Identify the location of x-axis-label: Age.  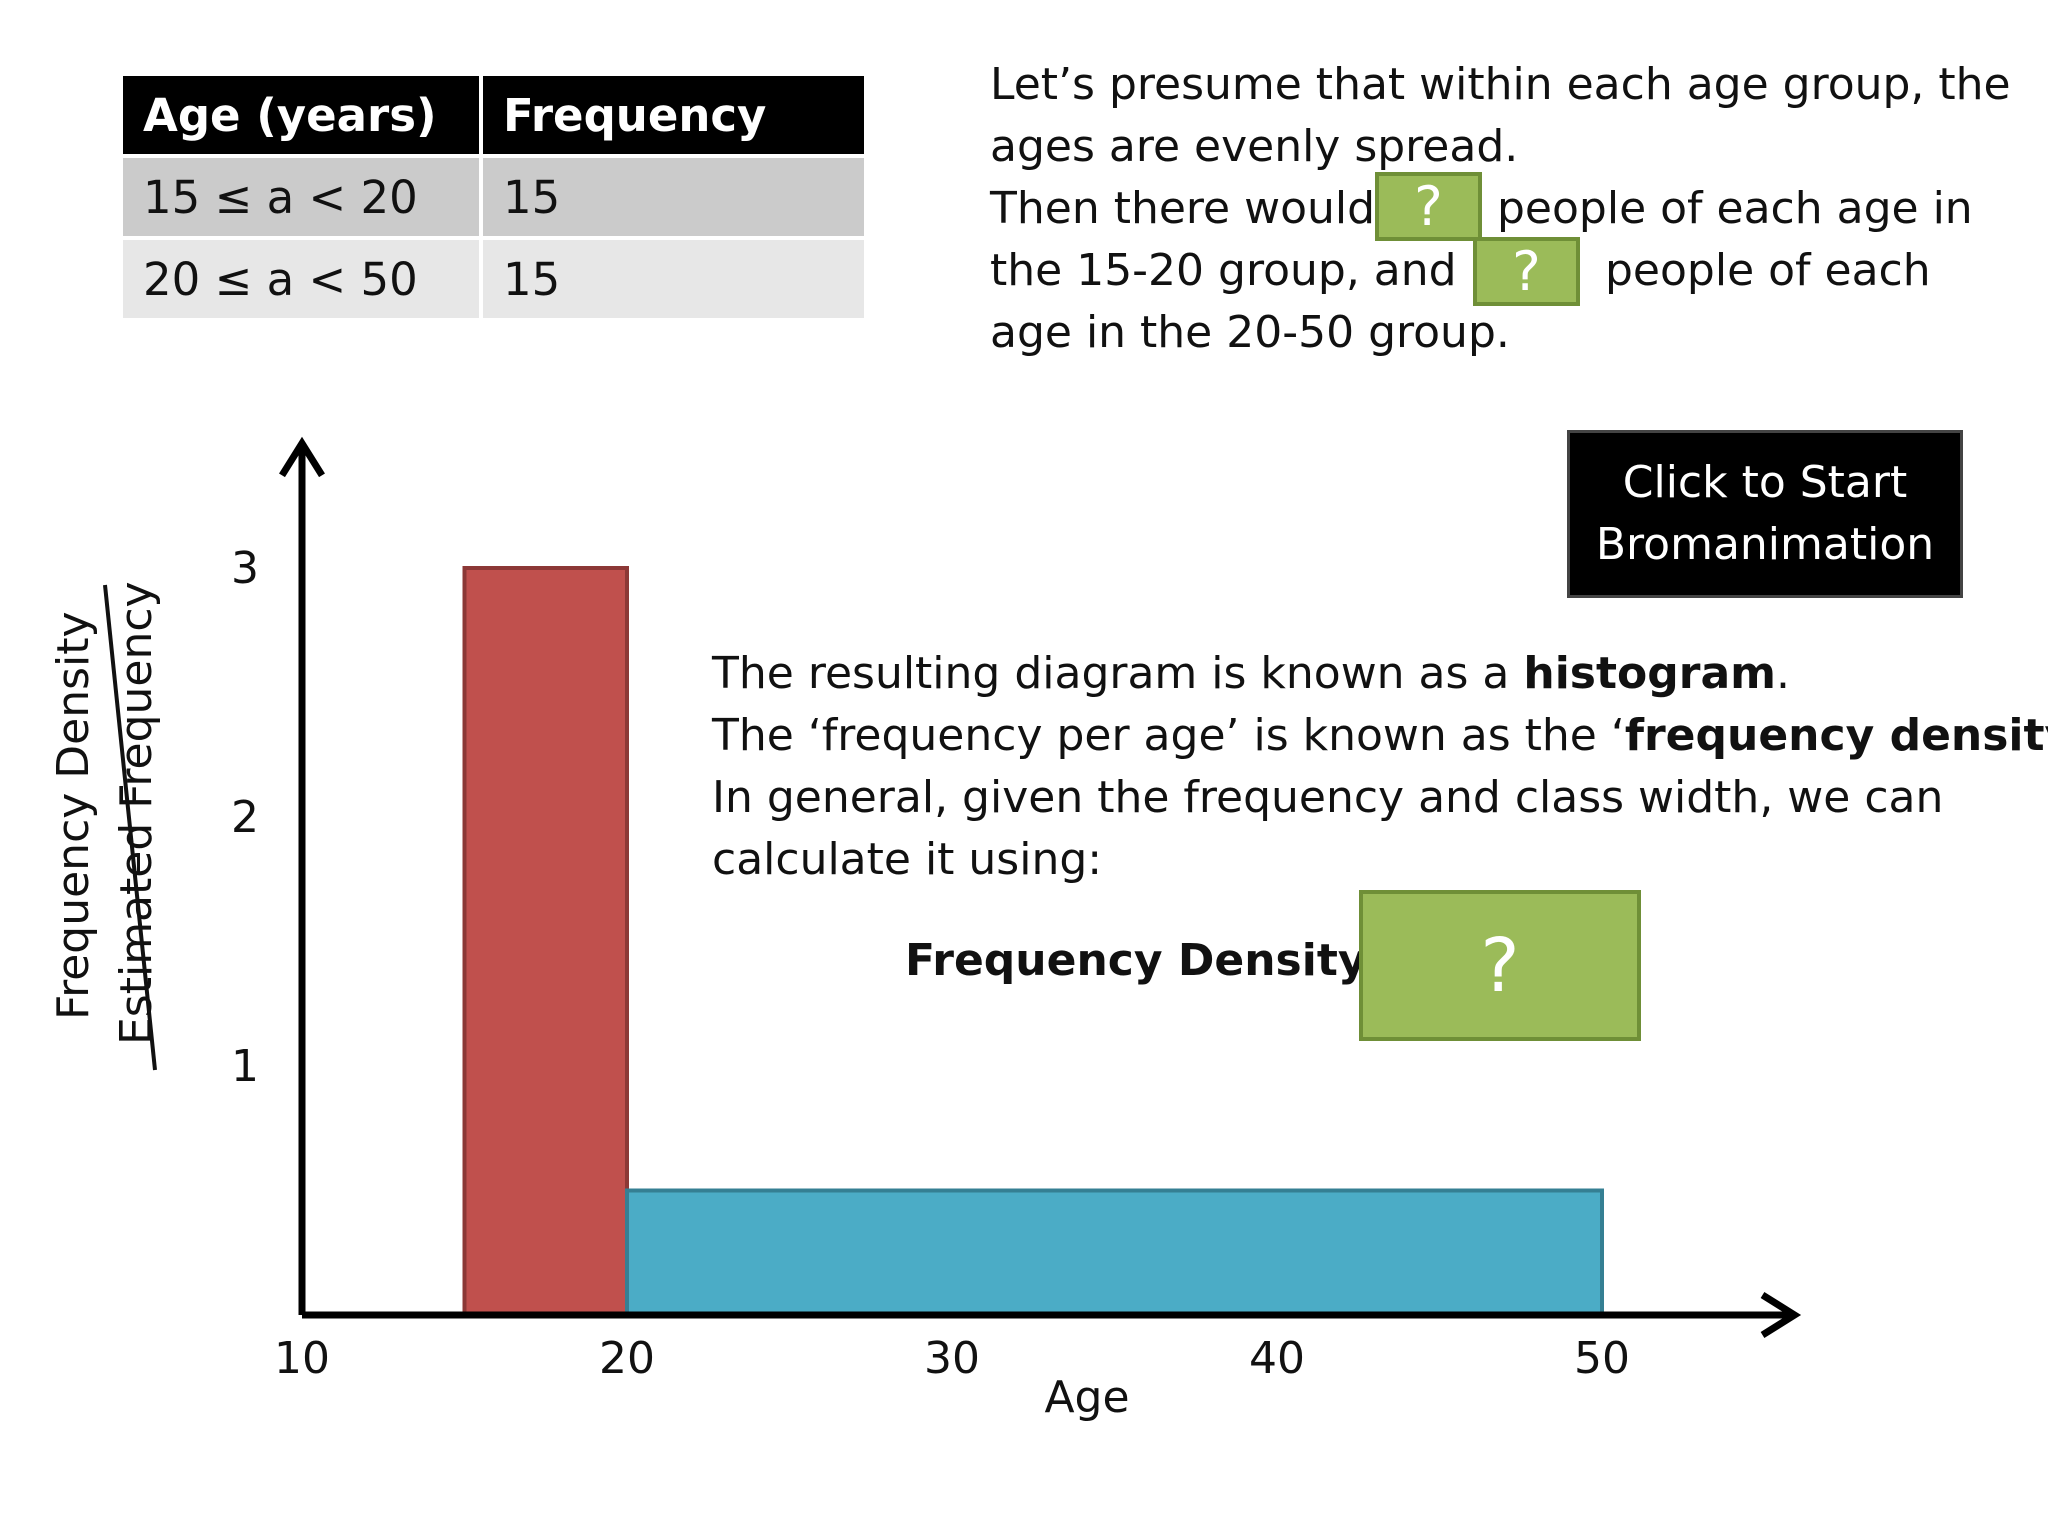
(1086, 1397).